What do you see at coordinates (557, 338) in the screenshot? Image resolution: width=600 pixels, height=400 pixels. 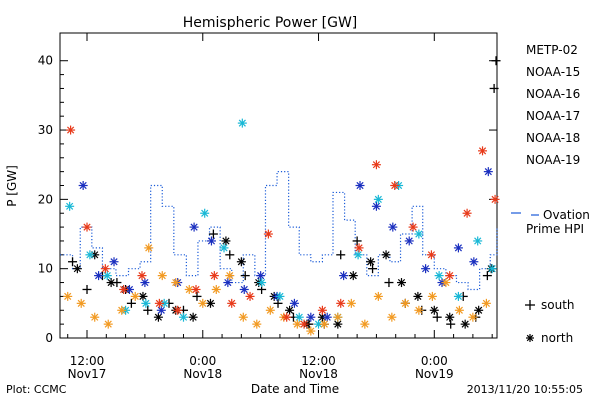 I see `north-legend-label: north` at bounding box center [557, 338].